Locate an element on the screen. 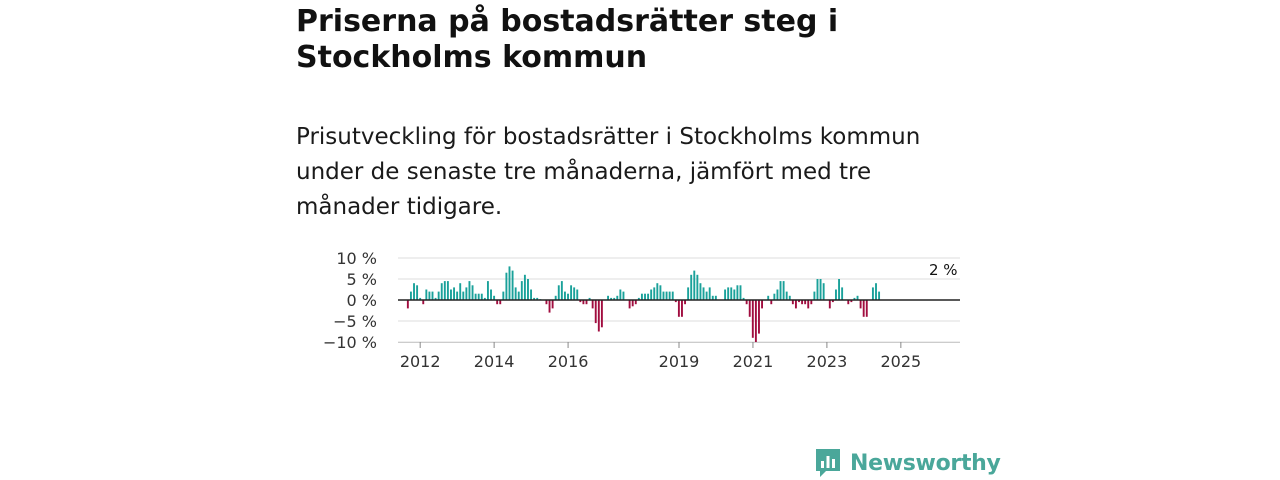 The width and height of the screenshot is (1280, 480). x-tick-label: 2019 is located at coordinates (679, 361).